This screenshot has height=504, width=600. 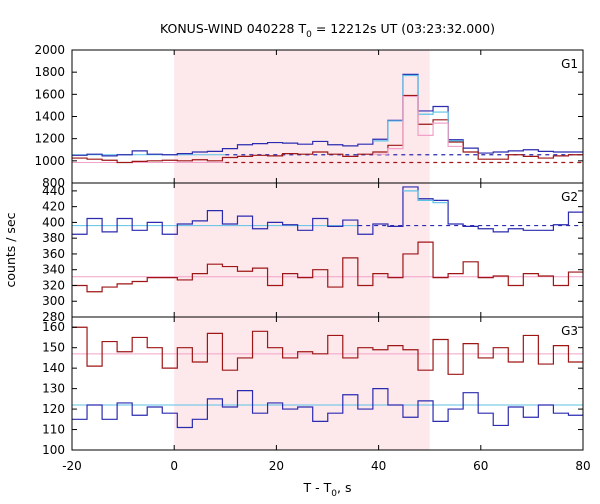 What do you see at coordinates (53, 409) in the screenshot?
I see `y-tick-label: 120` at bounding box center [53, 409].